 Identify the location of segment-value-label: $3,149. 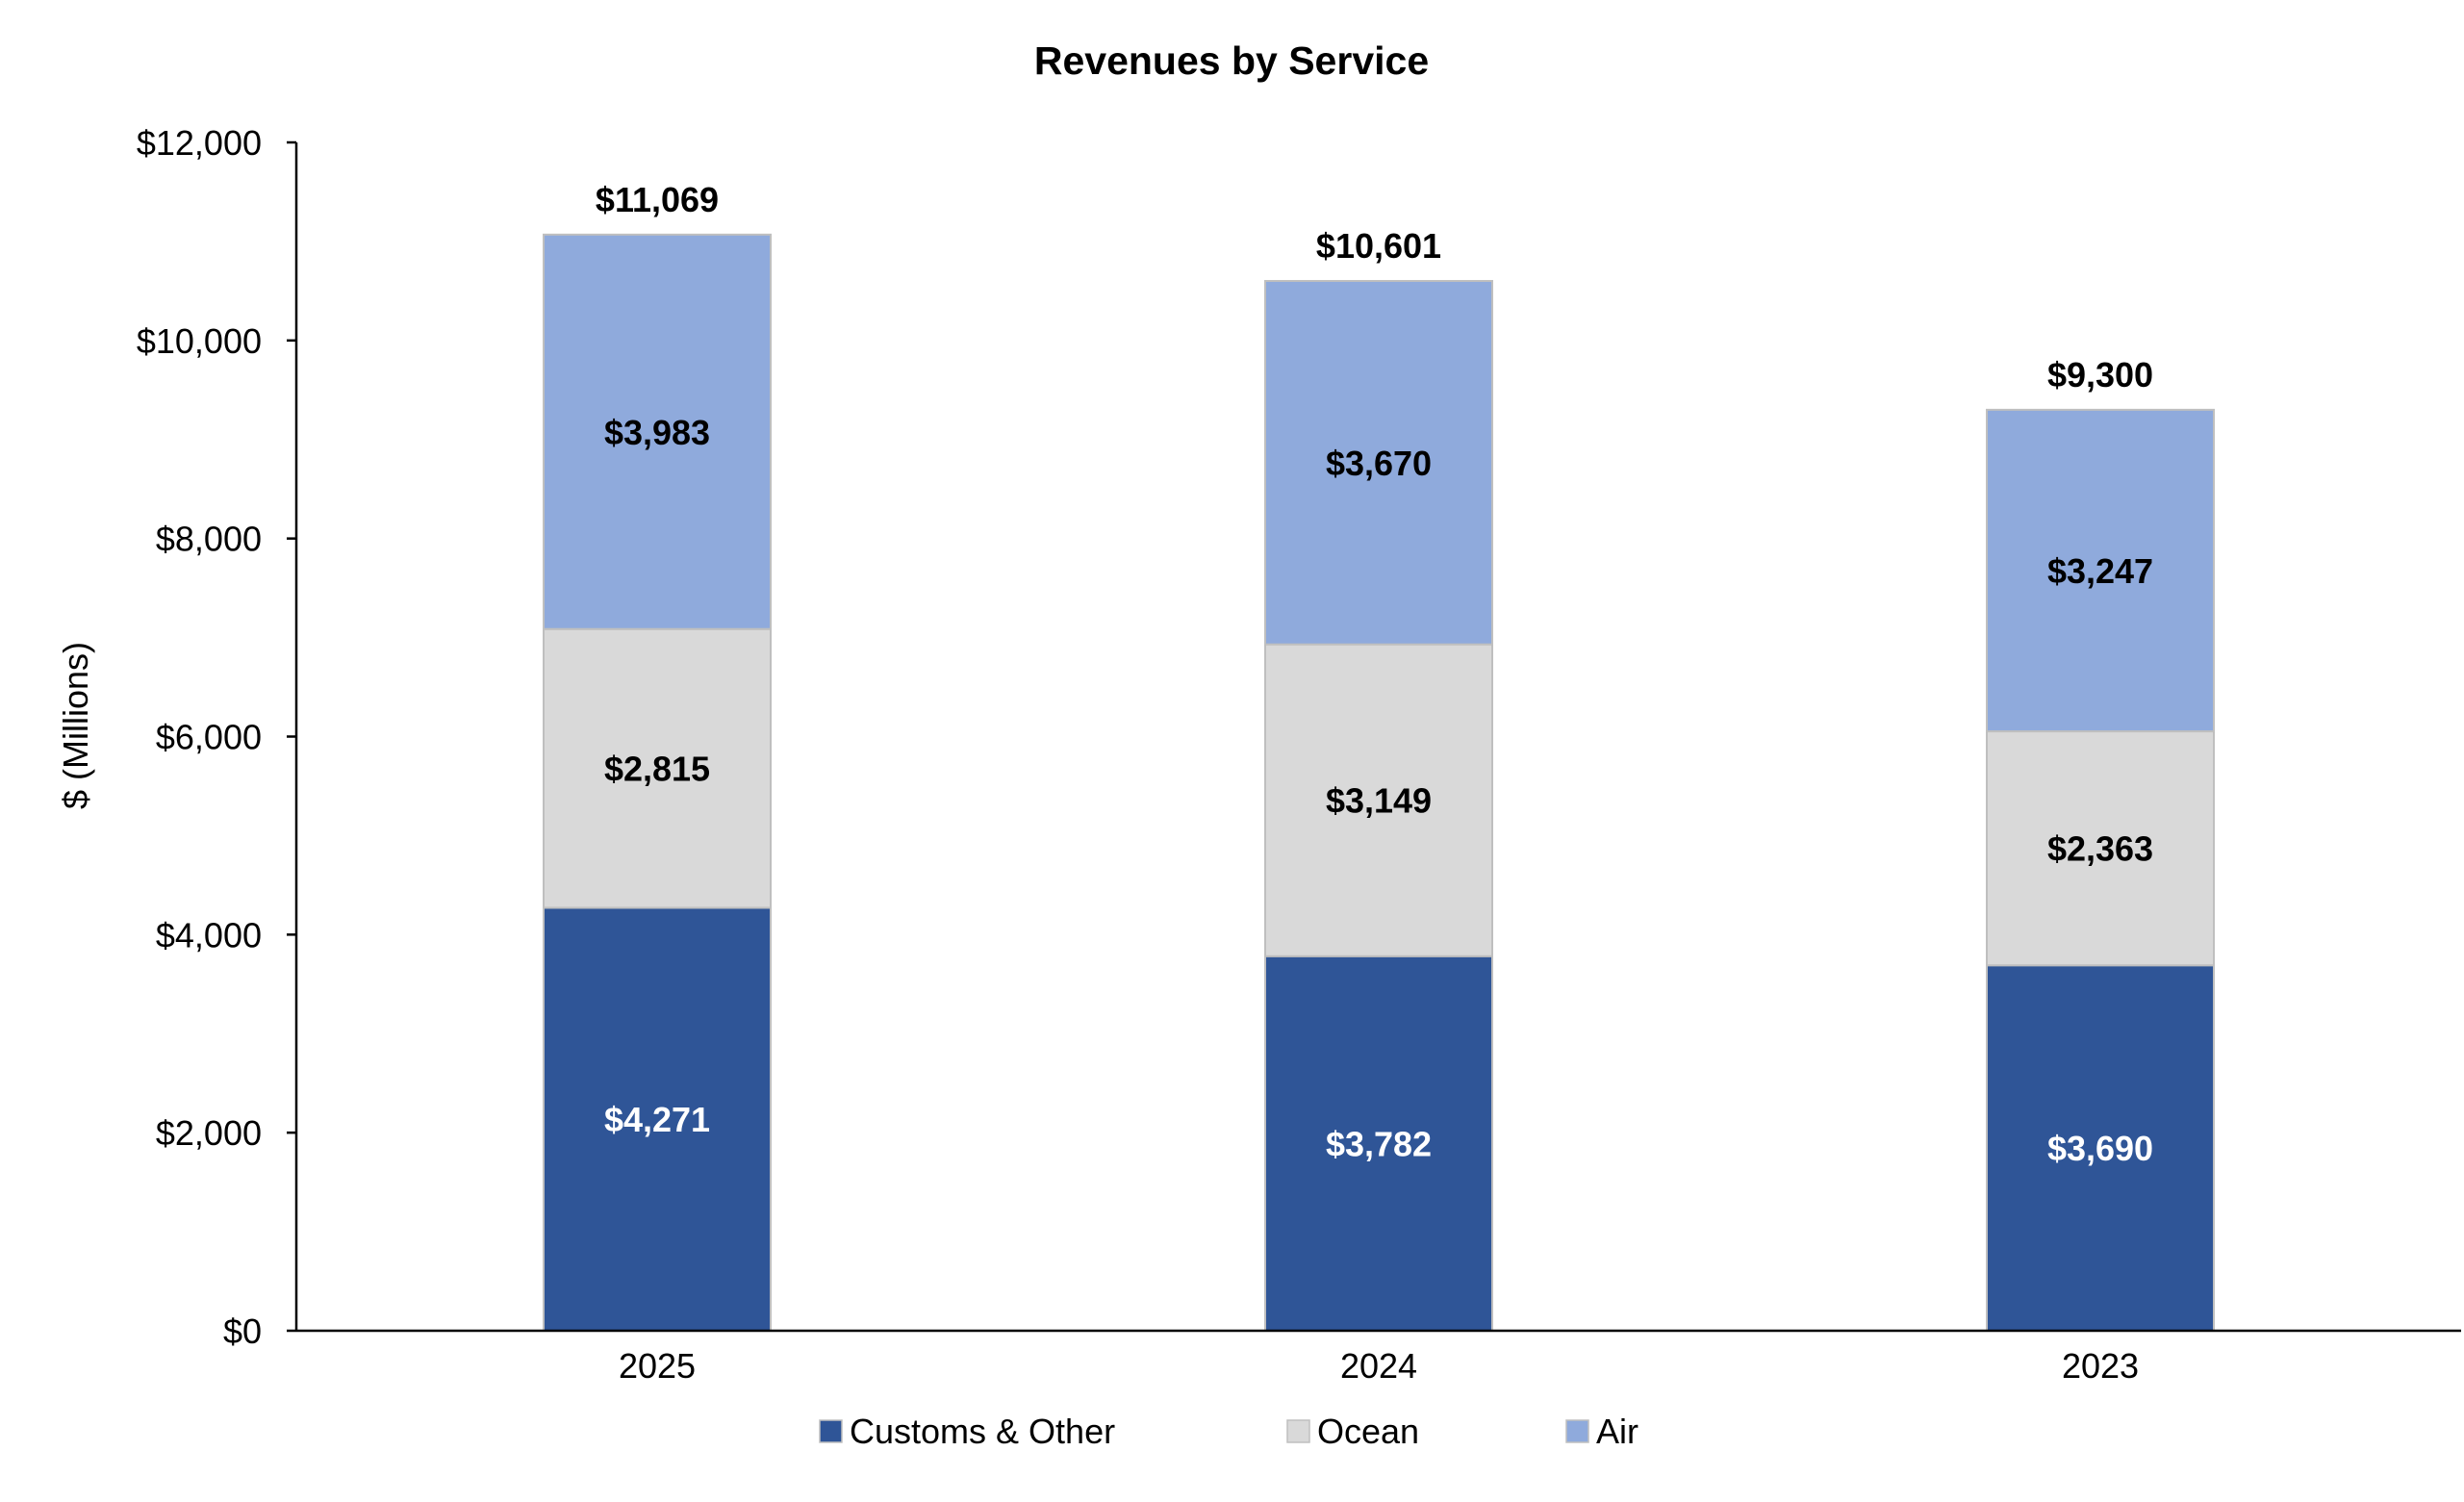
(1379, 801).